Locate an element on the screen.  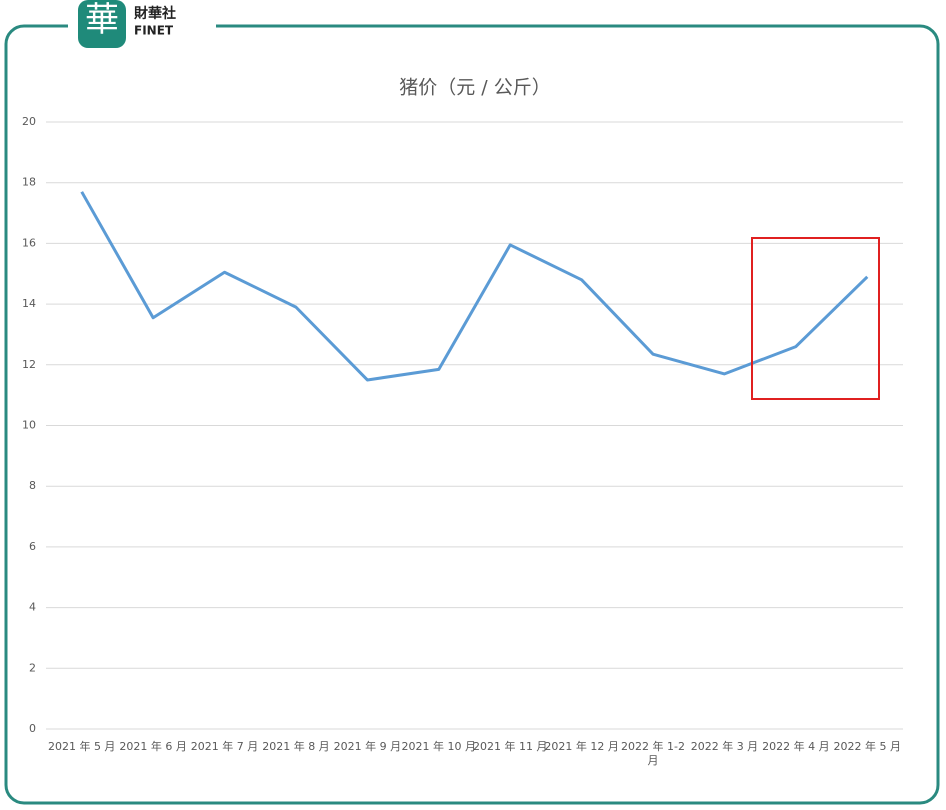
chart-title: 猪价（元 / 公斤） is located at coordinates (474, 88).